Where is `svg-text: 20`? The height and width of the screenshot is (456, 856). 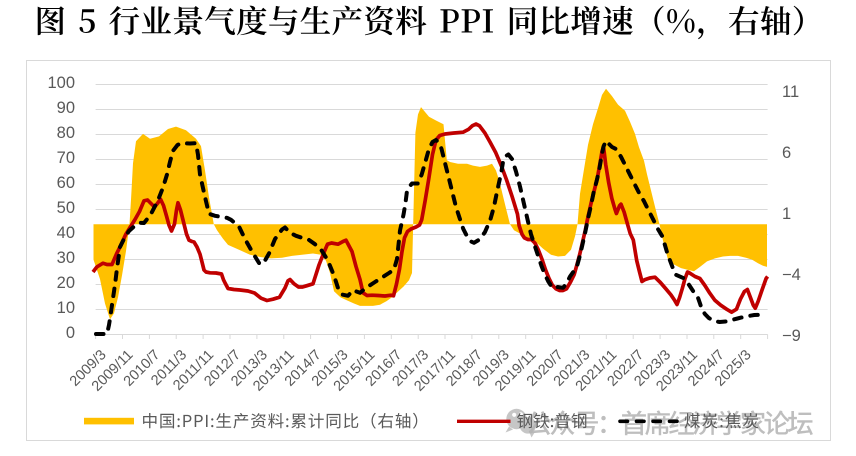
svg-text: 20 is located at coordinates (66, 283).